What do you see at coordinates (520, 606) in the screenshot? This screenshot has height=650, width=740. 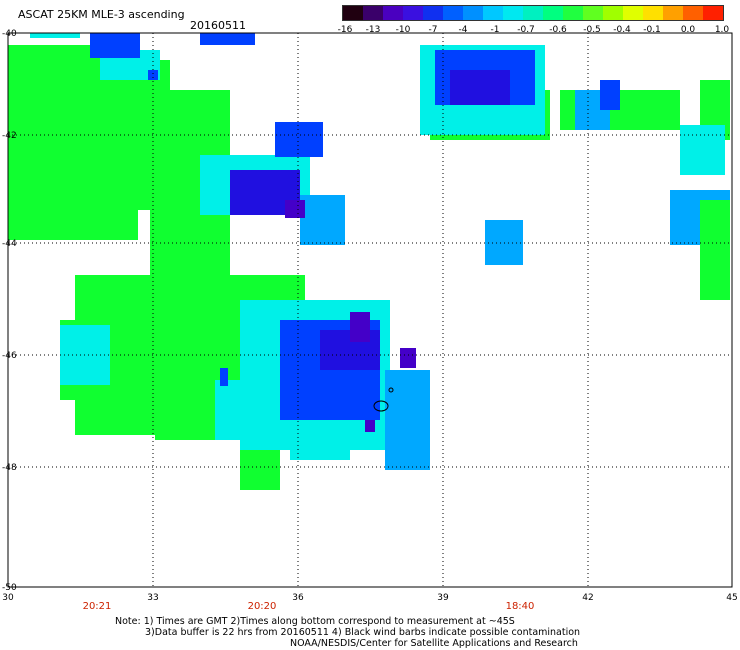 I see `time-label: 18:40` at bounding box center [520, 606].